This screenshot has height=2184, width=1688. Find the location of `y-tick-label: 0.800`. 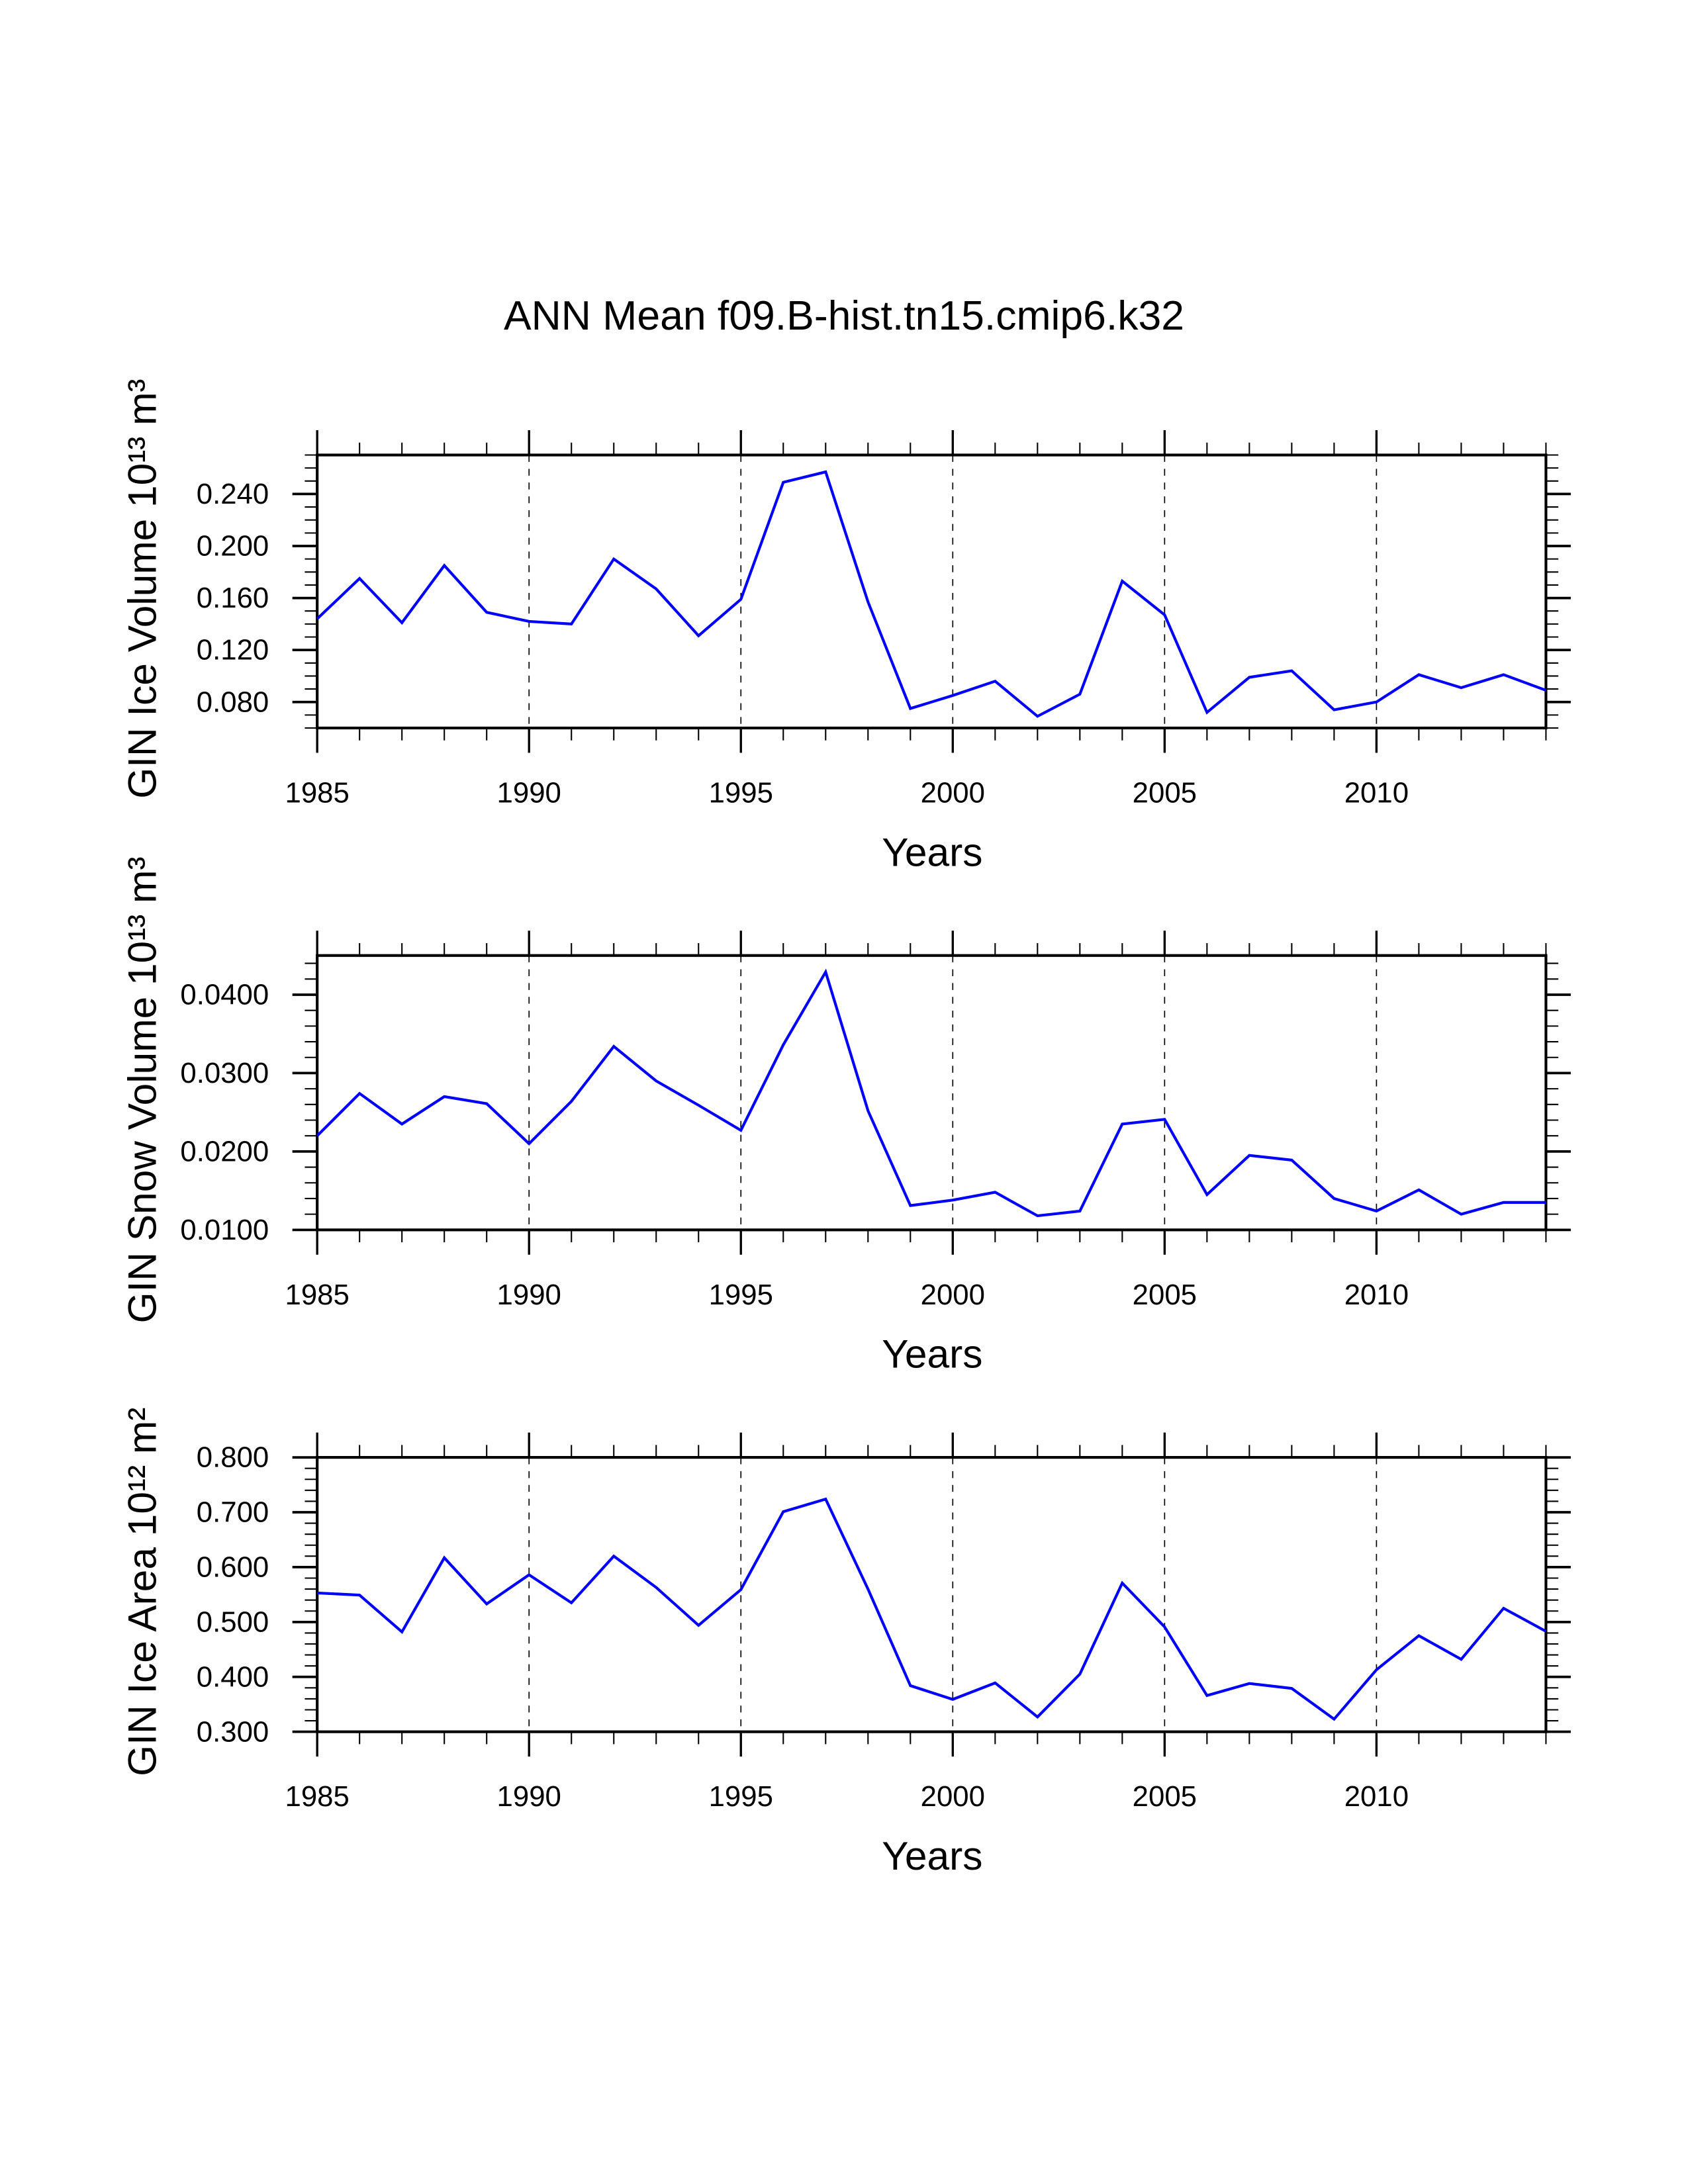

y-tick-label: 0.800 is located at coordinates (233, 1457).